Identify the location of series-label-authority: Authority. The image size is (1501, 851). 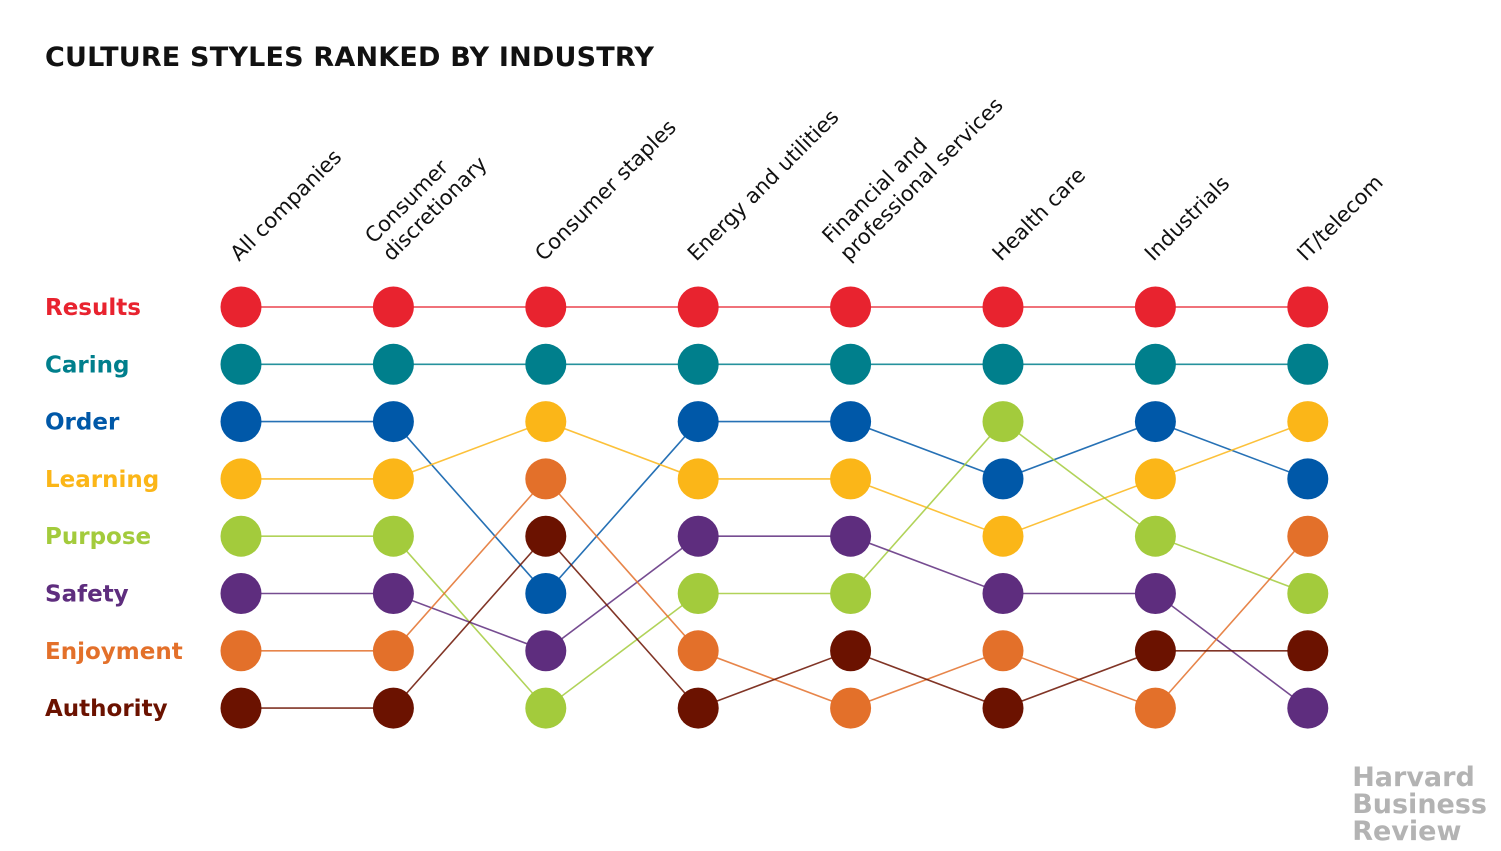
(106, 709).